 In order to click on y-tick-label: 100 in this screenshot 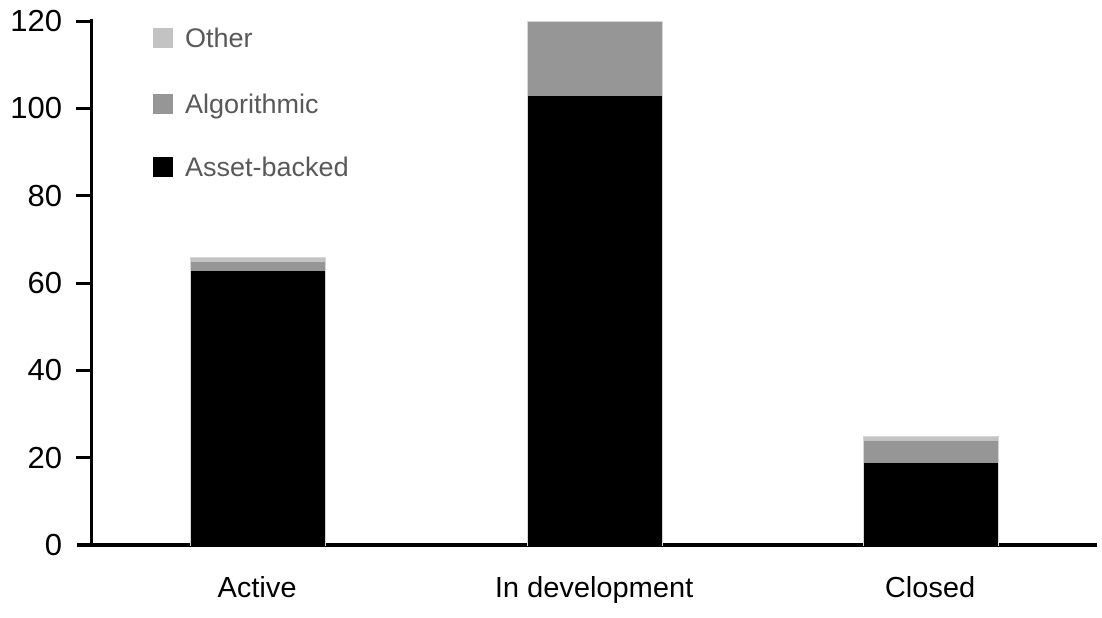, I will do `click(36, 107)`.